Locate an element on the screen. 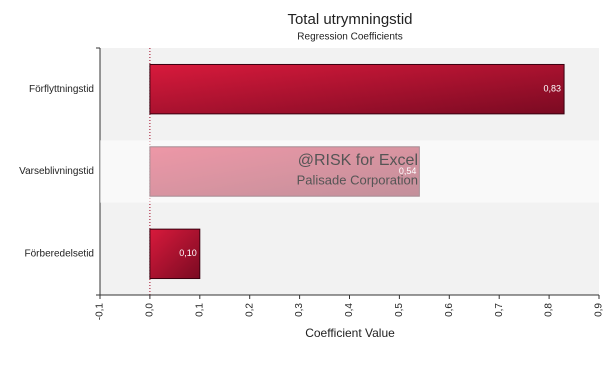 The image size is (609, 388). chart-title: Total utrymningstid is located at coordinates (349, 19).